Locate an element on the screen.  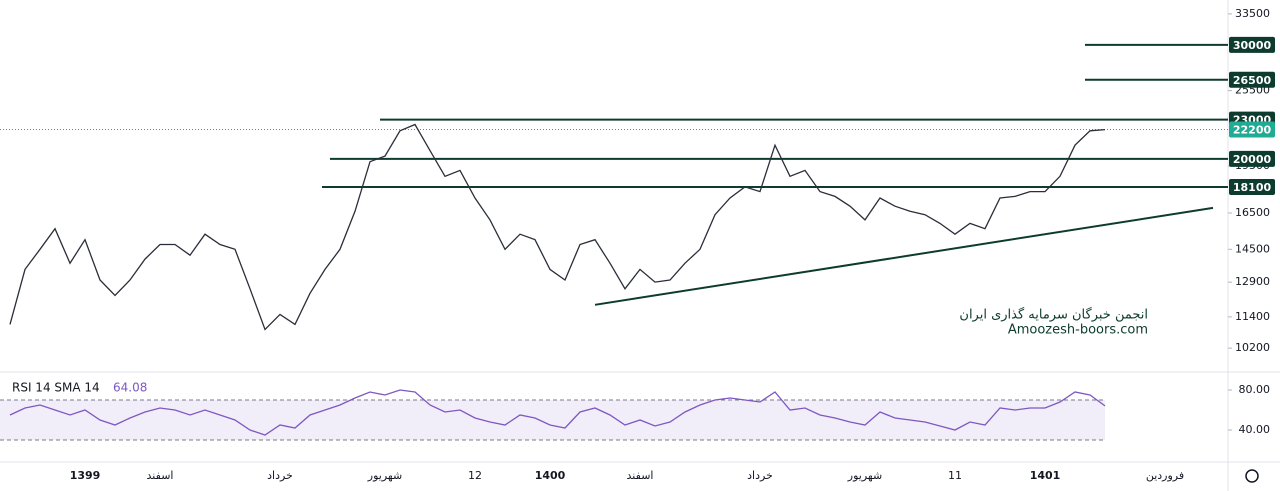
x-tick-label: 12 is located at coordinates (475, 475).